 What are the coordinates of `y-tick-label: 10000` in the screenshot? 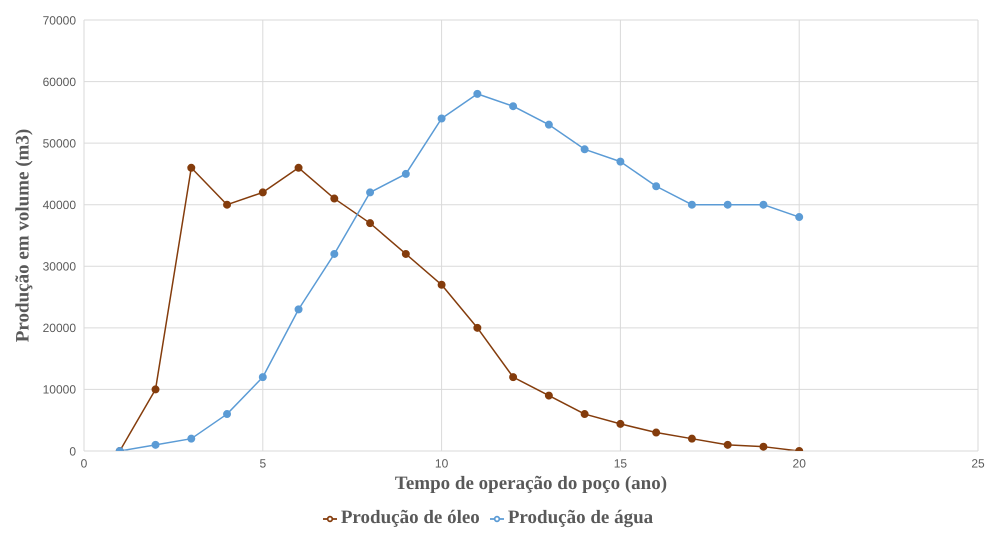 It's located at (59, 389).